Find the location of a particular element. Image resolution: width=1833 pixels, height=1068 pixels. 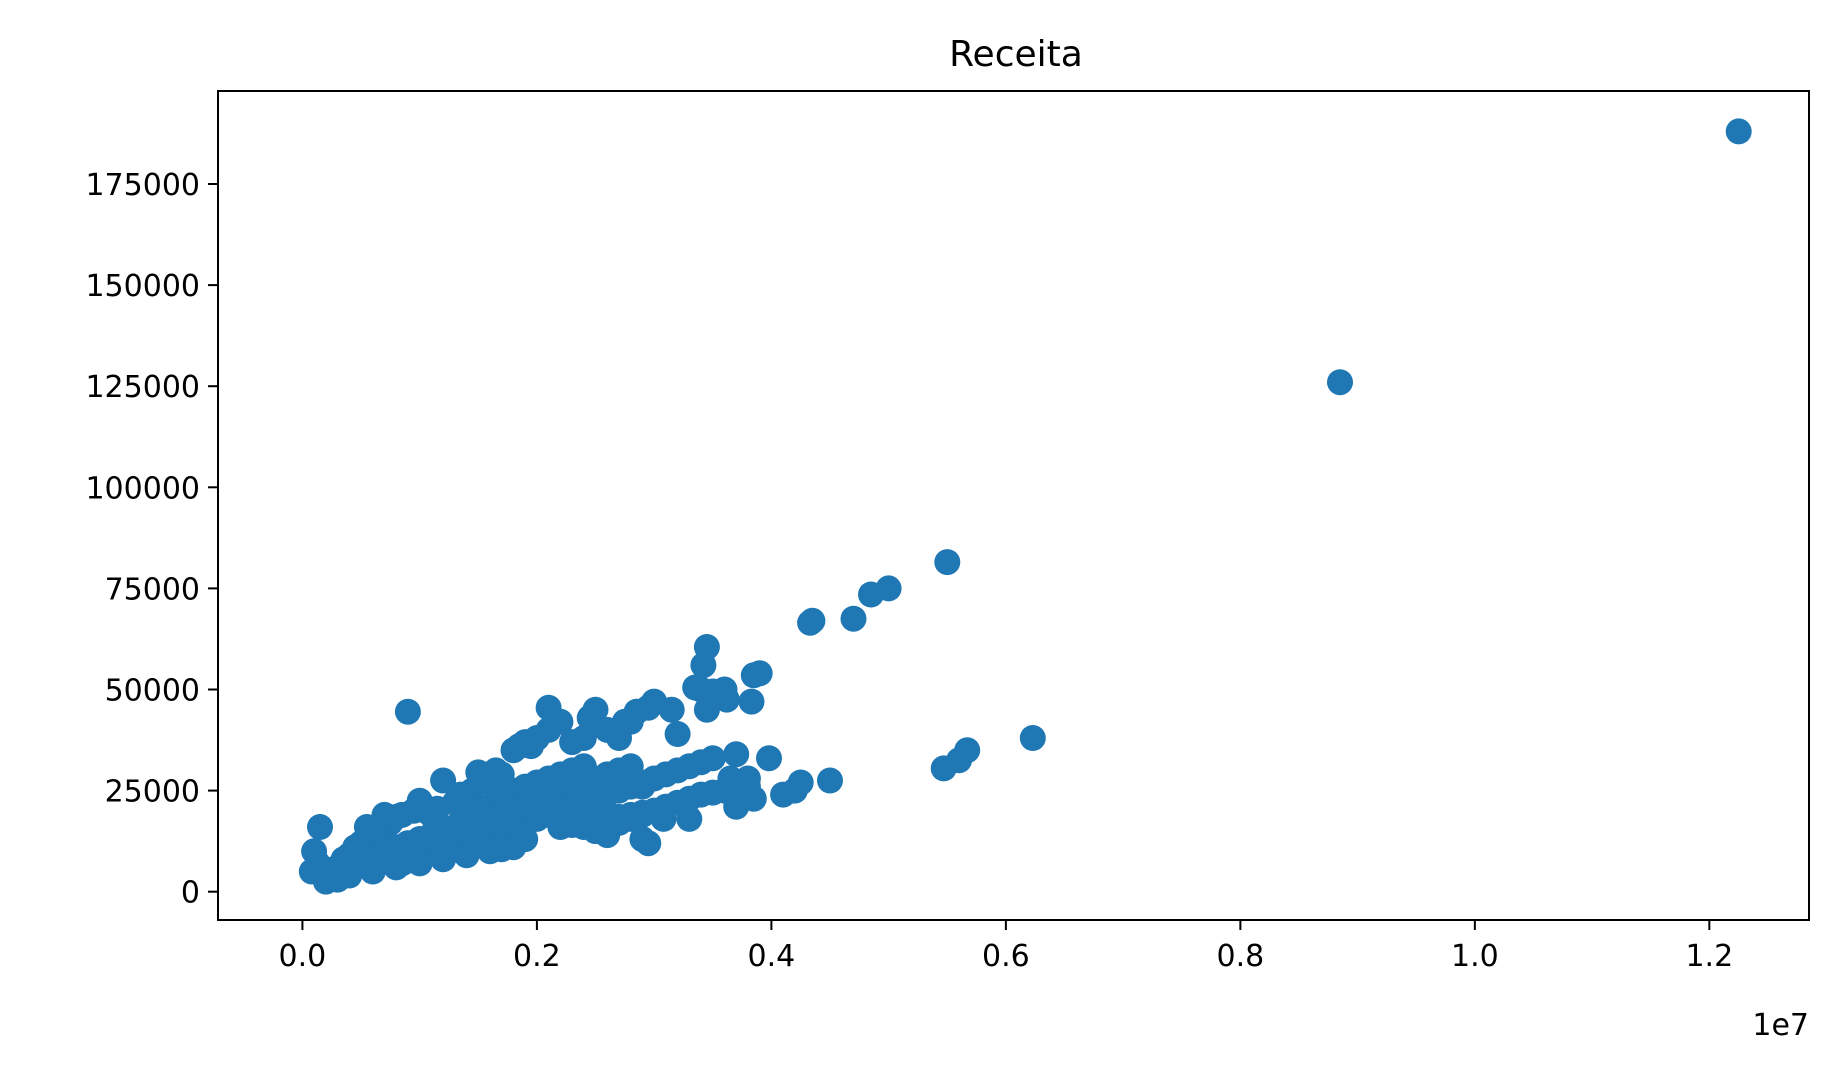

y-tick-label: 50000 is located at coordinates (152, 690).